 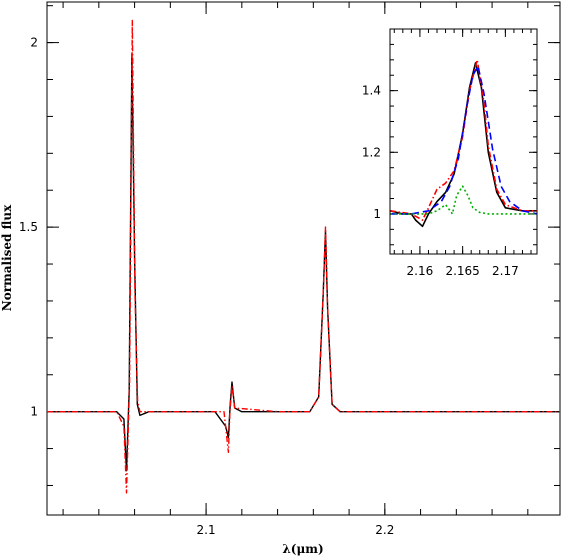 What do you see at coordinates (505, 271) in the screenshot?
I see `x-tick-label: 2.17` at bounding box center [505, 271].